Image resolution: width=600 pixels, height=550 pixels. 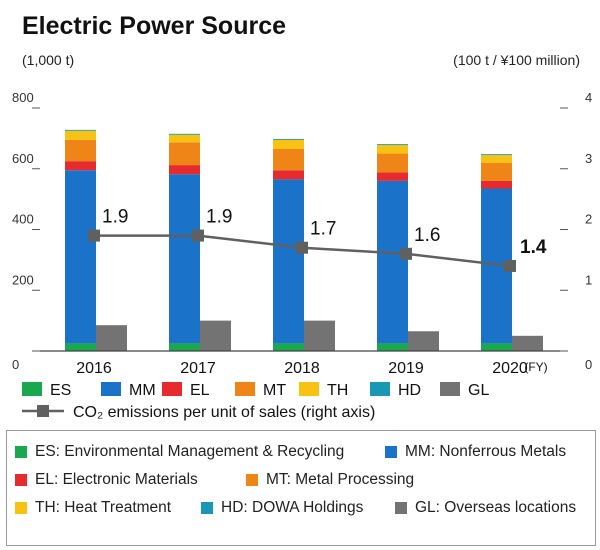 I want to click on co2-value-label: 1.4, so click(x=533, y=247).